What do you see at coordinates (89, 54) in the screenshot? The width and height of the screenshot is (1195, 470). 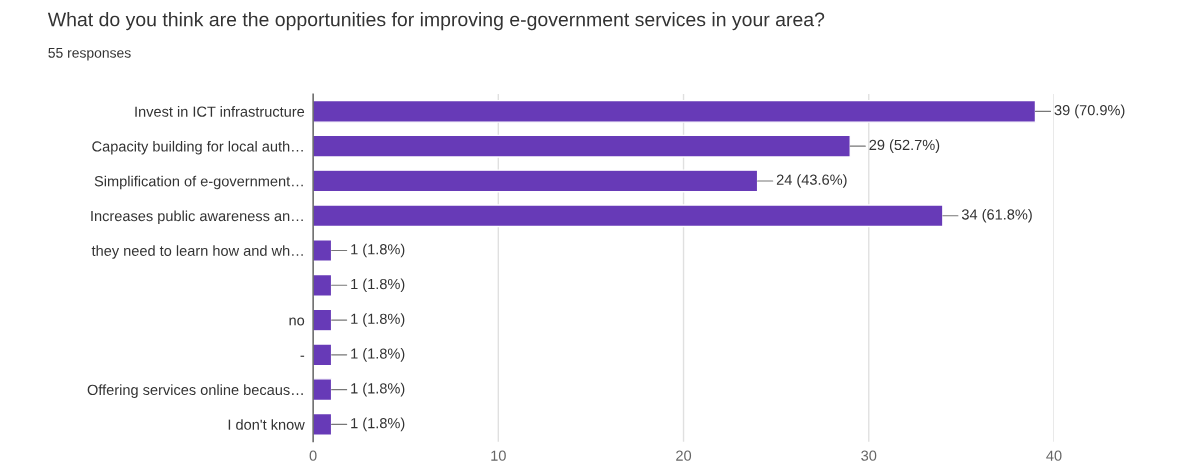 I see `text: 55 responses` at bounding box center [89, 54].